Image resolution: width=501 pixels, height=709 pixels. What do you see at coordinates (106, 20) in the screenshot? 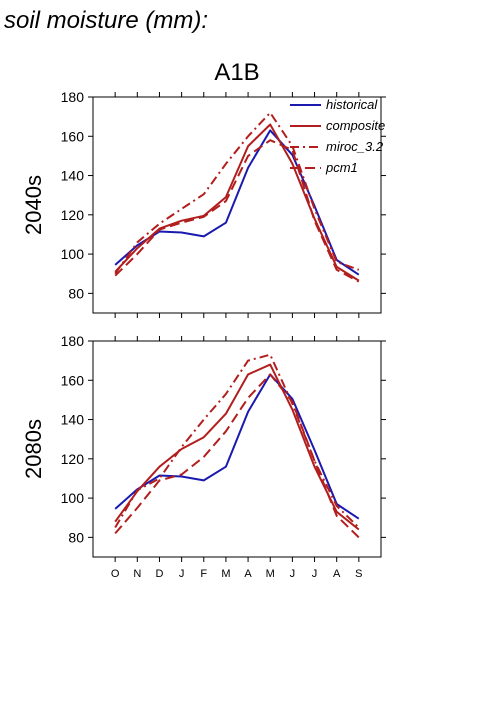
I see `figure-title: soil moisture (mm):` at bounding box center [106, 20].